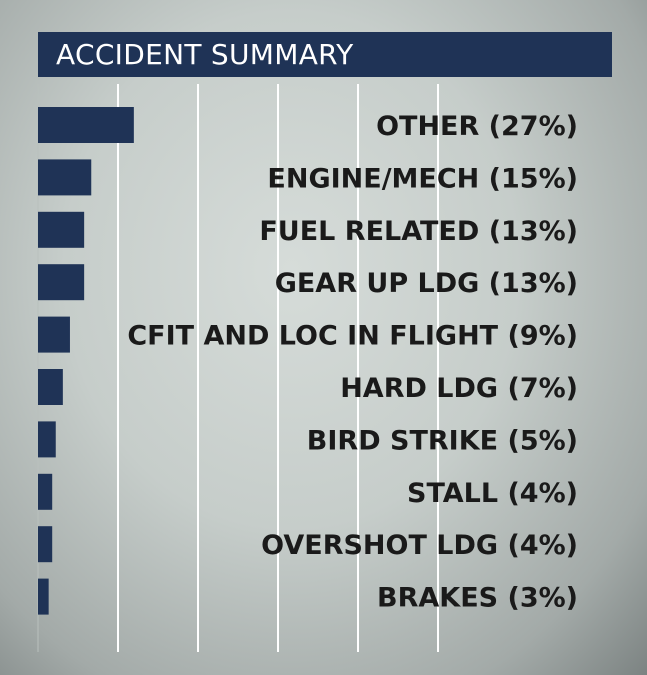 The height and width of the screenshot is (675, 647). Describe the element at coordinates (86, 361) in the screenshot. I see `bars` at that location.